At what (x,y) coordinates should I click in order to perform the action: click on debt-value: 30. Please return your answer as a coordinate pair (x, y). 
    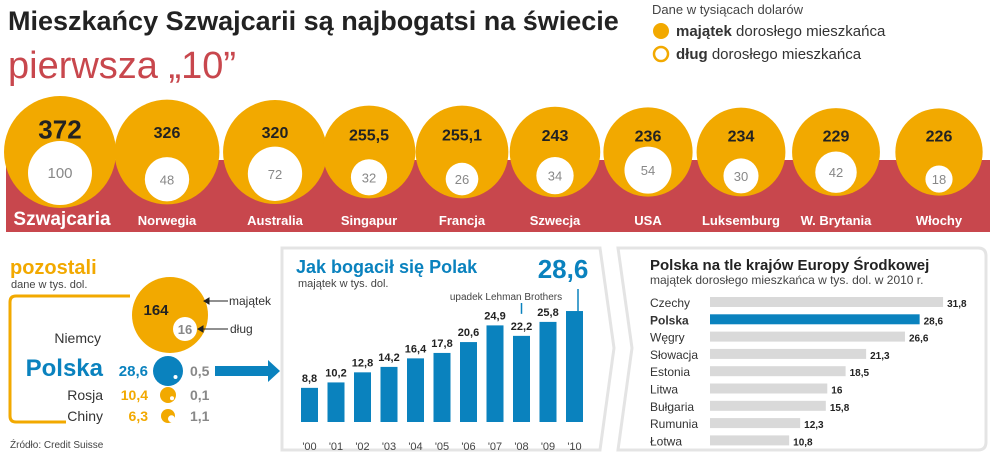
    Looking at the image, I should click on (741, 176).